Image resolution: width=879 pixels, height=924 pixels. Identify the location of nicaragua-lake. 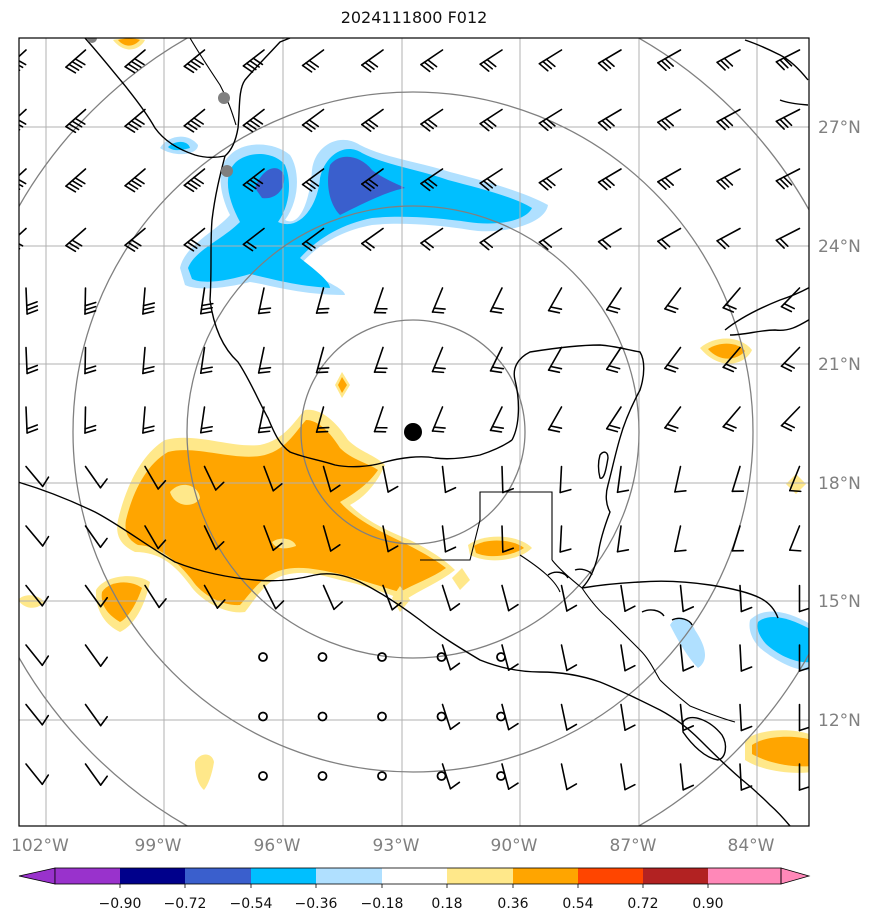
(704, 739).